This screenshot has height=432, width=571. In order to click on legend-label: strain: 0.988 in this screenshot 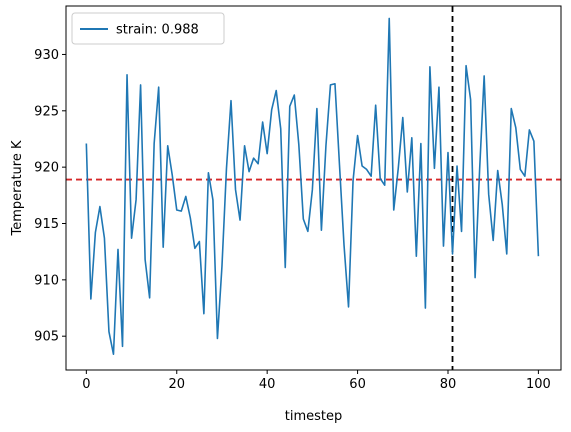, I will do `click(157, 30)`.